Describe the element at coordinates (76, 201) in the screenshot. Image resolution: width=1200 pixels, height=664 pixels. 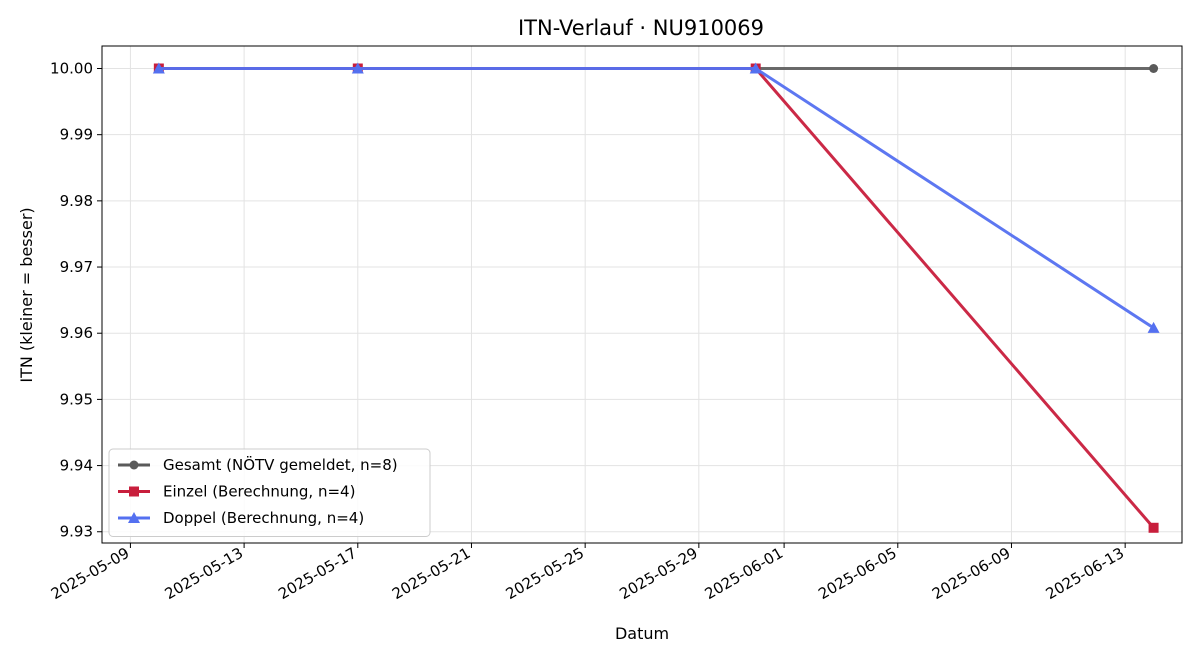
I see `y-tick-label: 9.98` at that location.